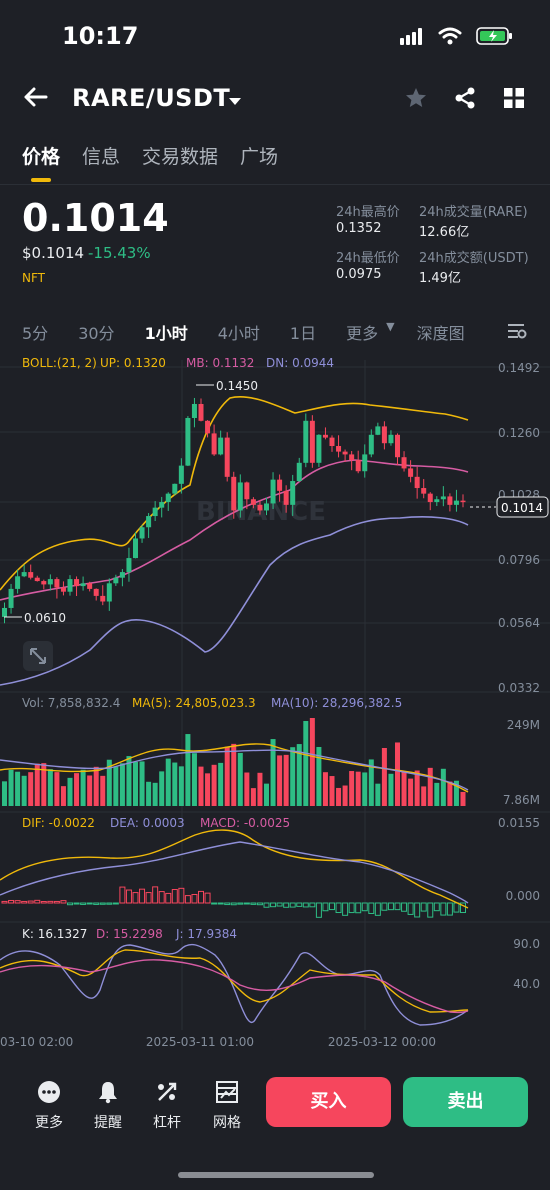  I want to click on grid-trading-button: 网格, so click(227, 1106).